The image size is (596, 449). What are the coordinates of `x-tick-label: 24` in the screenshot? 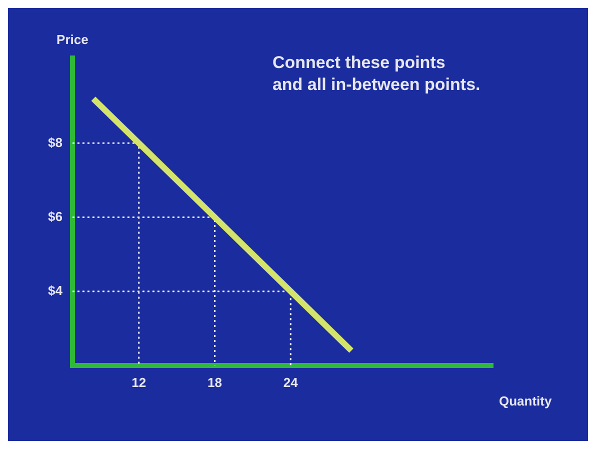 It's located at (291, 382).